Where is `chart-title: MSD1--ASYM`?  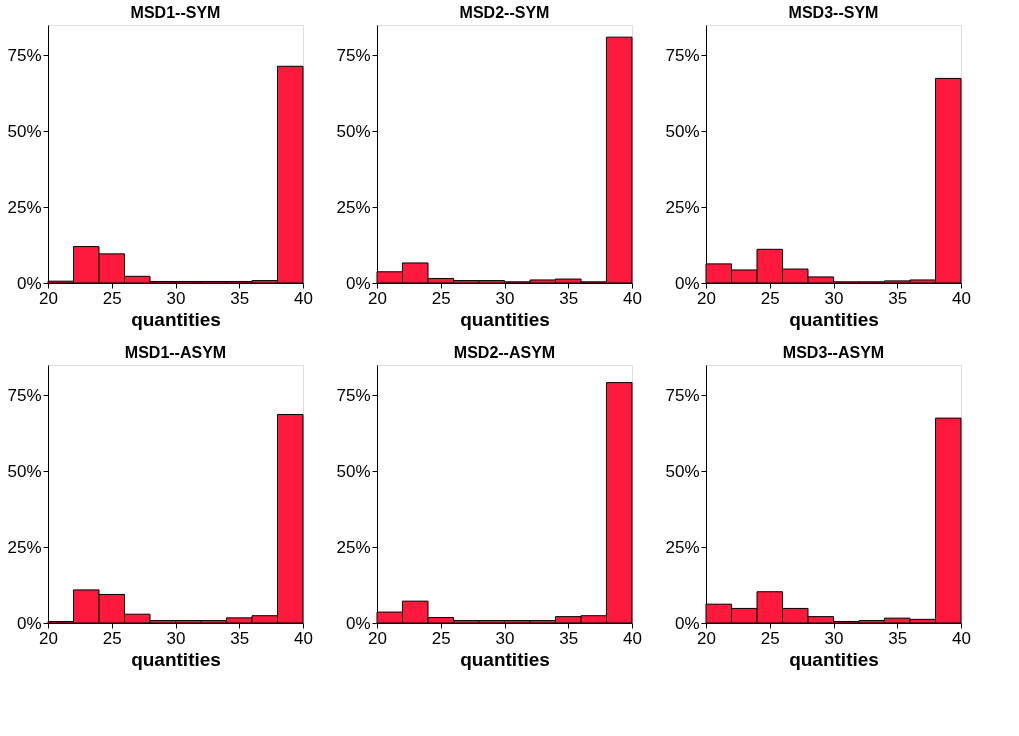 chart-title: MSD1--ASYM is located at coordinates (175, 352).